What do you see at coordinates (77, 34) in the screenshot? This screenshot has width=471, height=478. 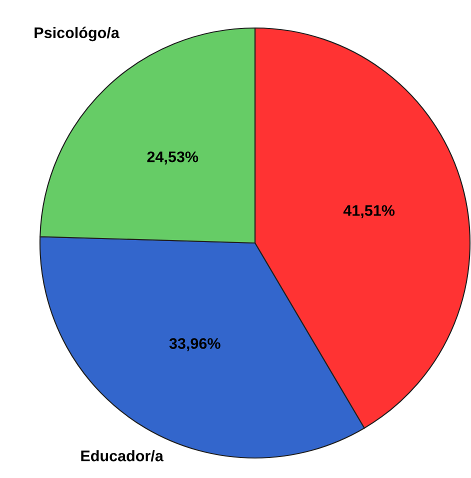 I see `slice-label: Psicológo/a` at bounding box center [77, 34].